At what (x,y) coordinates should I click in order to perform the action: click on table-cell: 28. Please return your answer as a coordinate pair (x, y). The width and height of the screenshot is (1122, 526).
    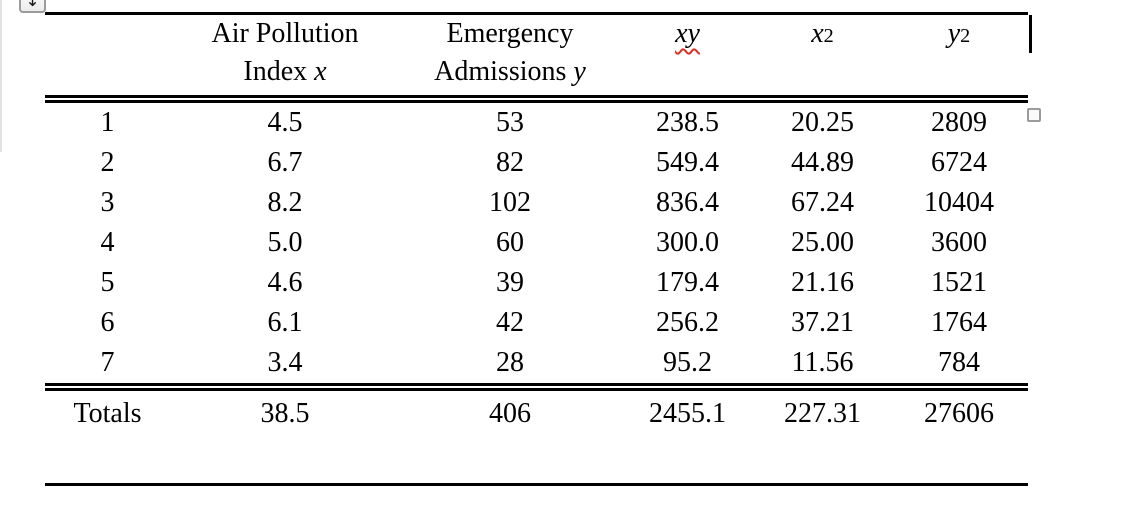
    Looking at the image, I should click on (510, 367).